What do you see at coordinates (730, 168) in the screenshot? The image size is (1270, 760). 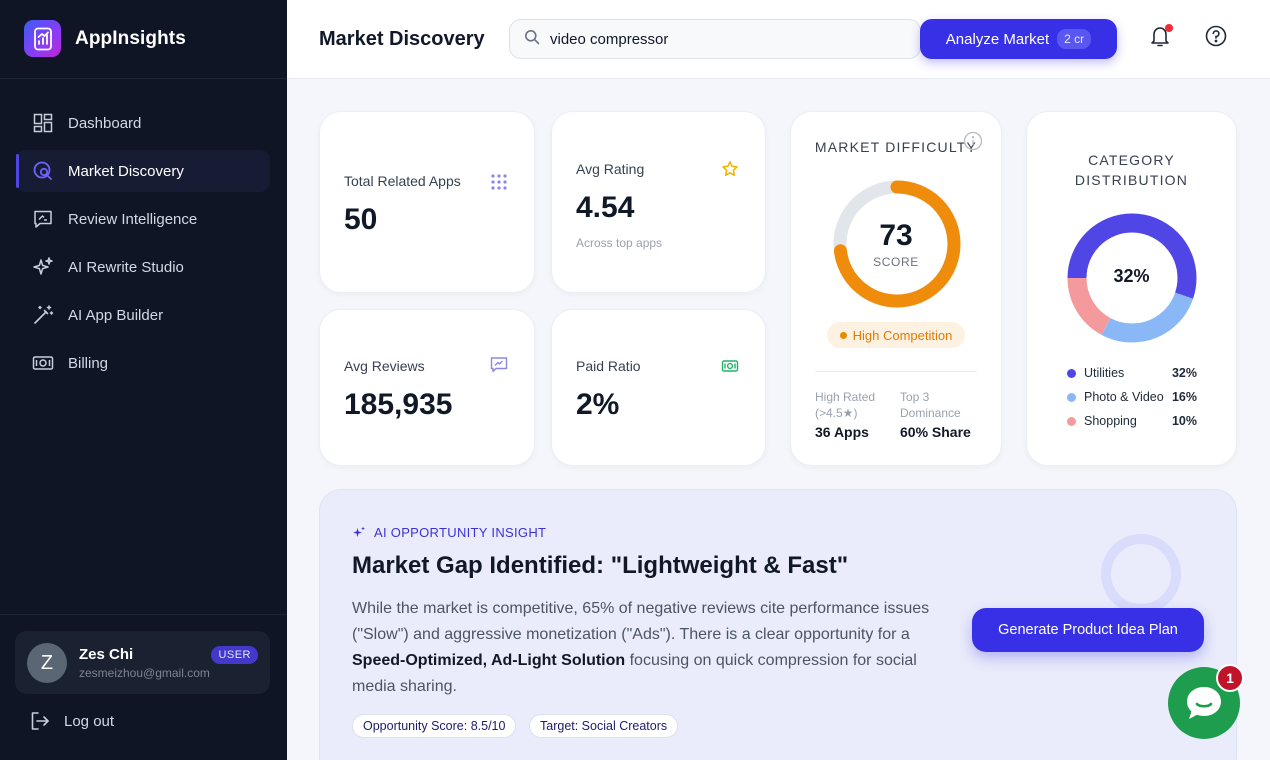 I see `star-icon` at bounding box center [730, 168].